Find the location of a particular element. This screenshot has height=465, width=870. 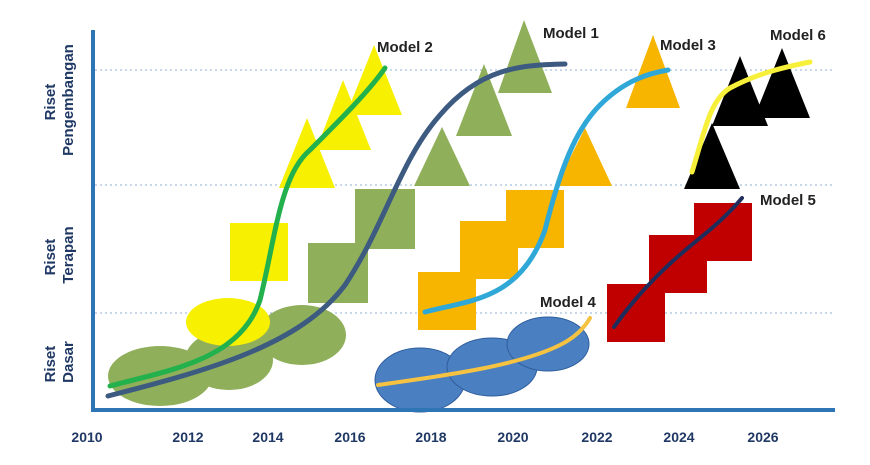

model-4-curve is located at coordinates (484, 351).